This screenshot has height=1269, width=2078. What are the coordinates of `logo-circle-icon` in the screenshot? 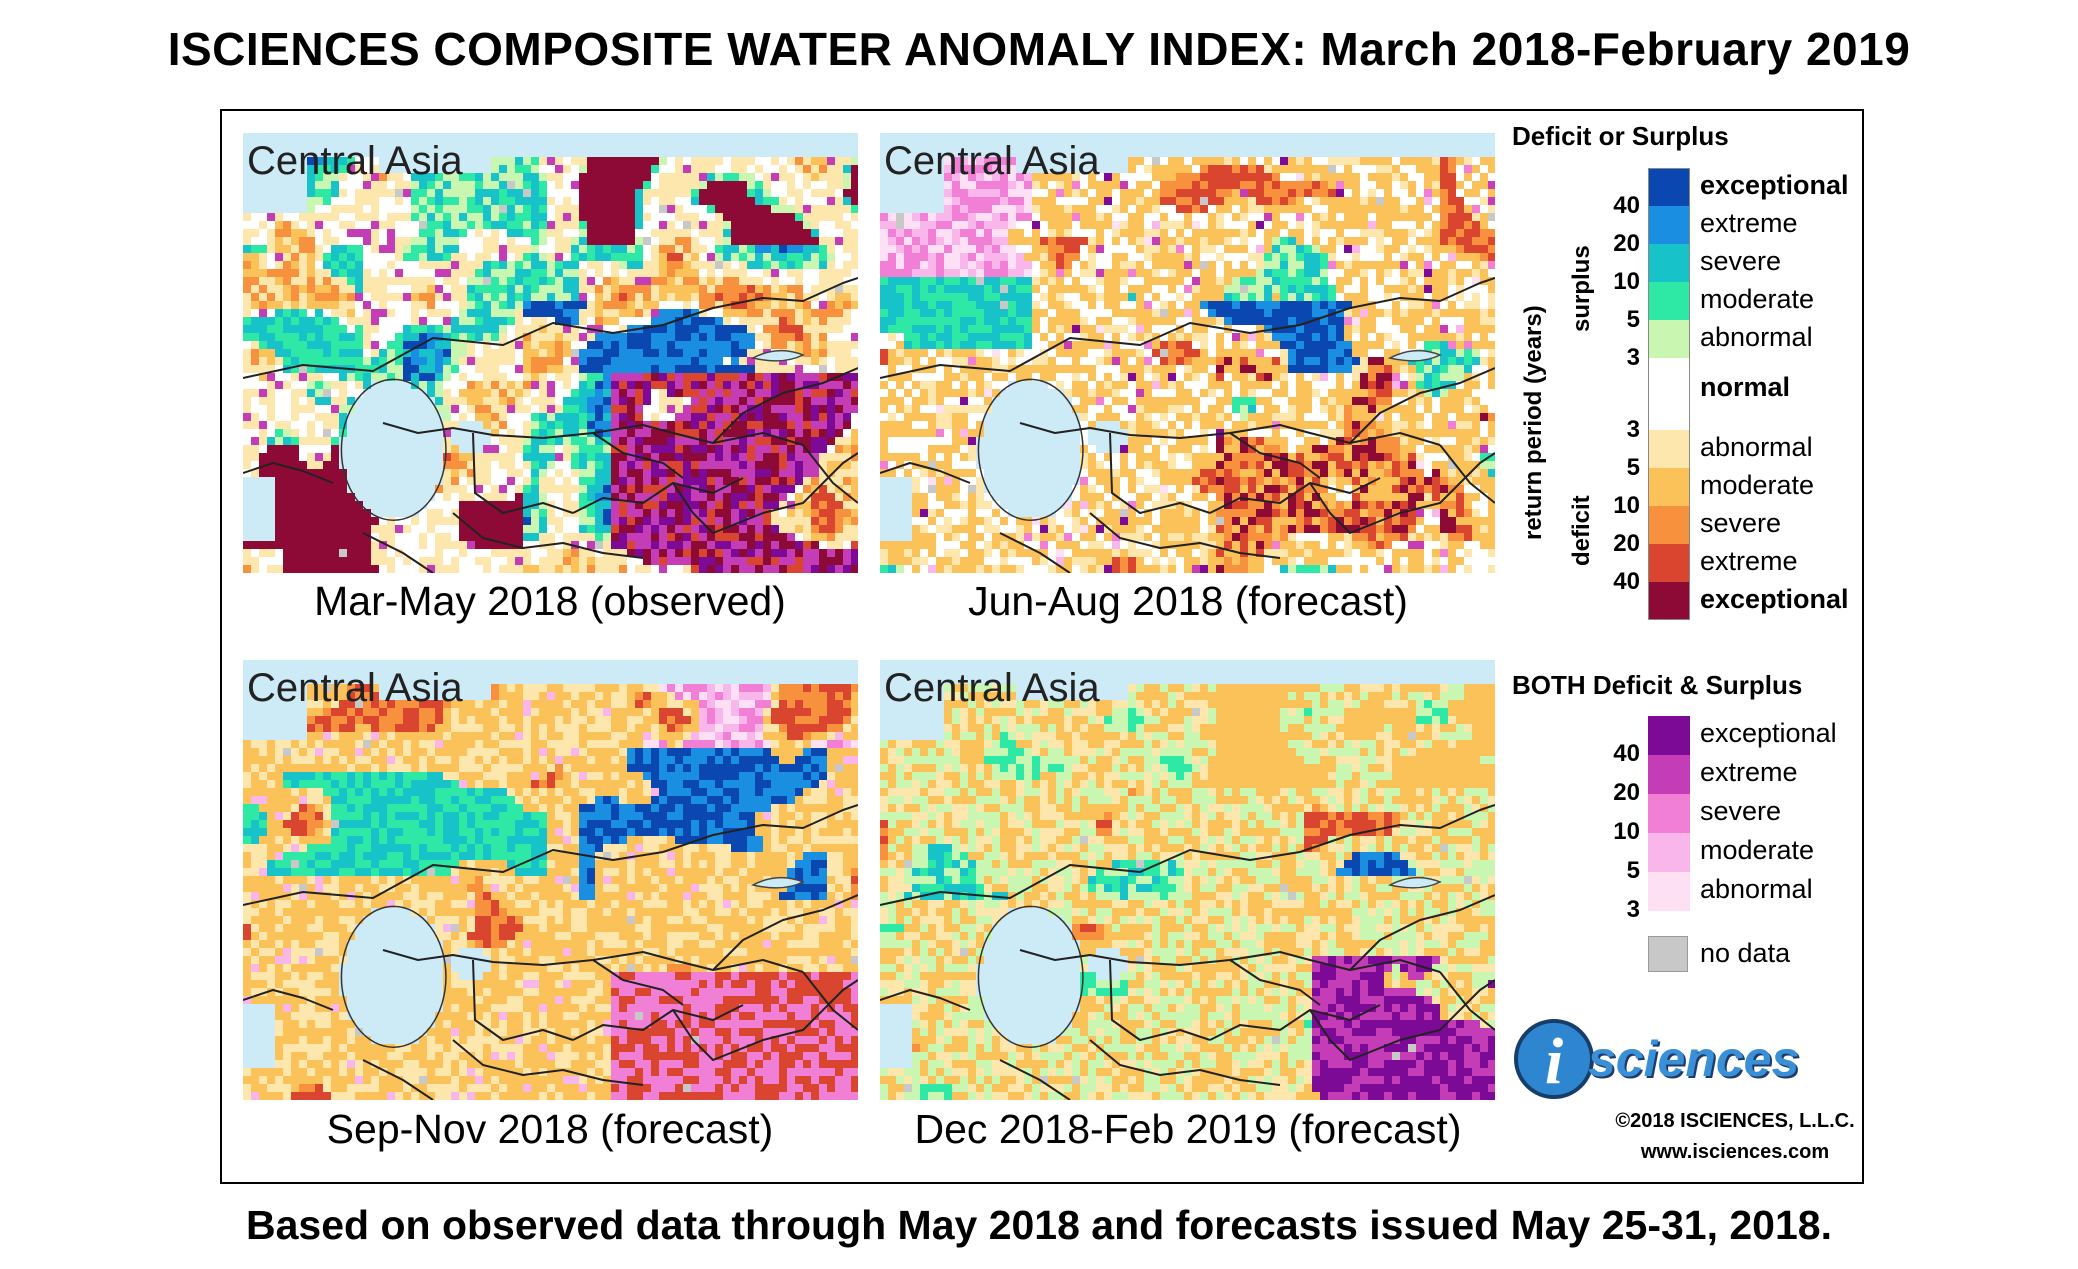 It's located at (1554, 1059).